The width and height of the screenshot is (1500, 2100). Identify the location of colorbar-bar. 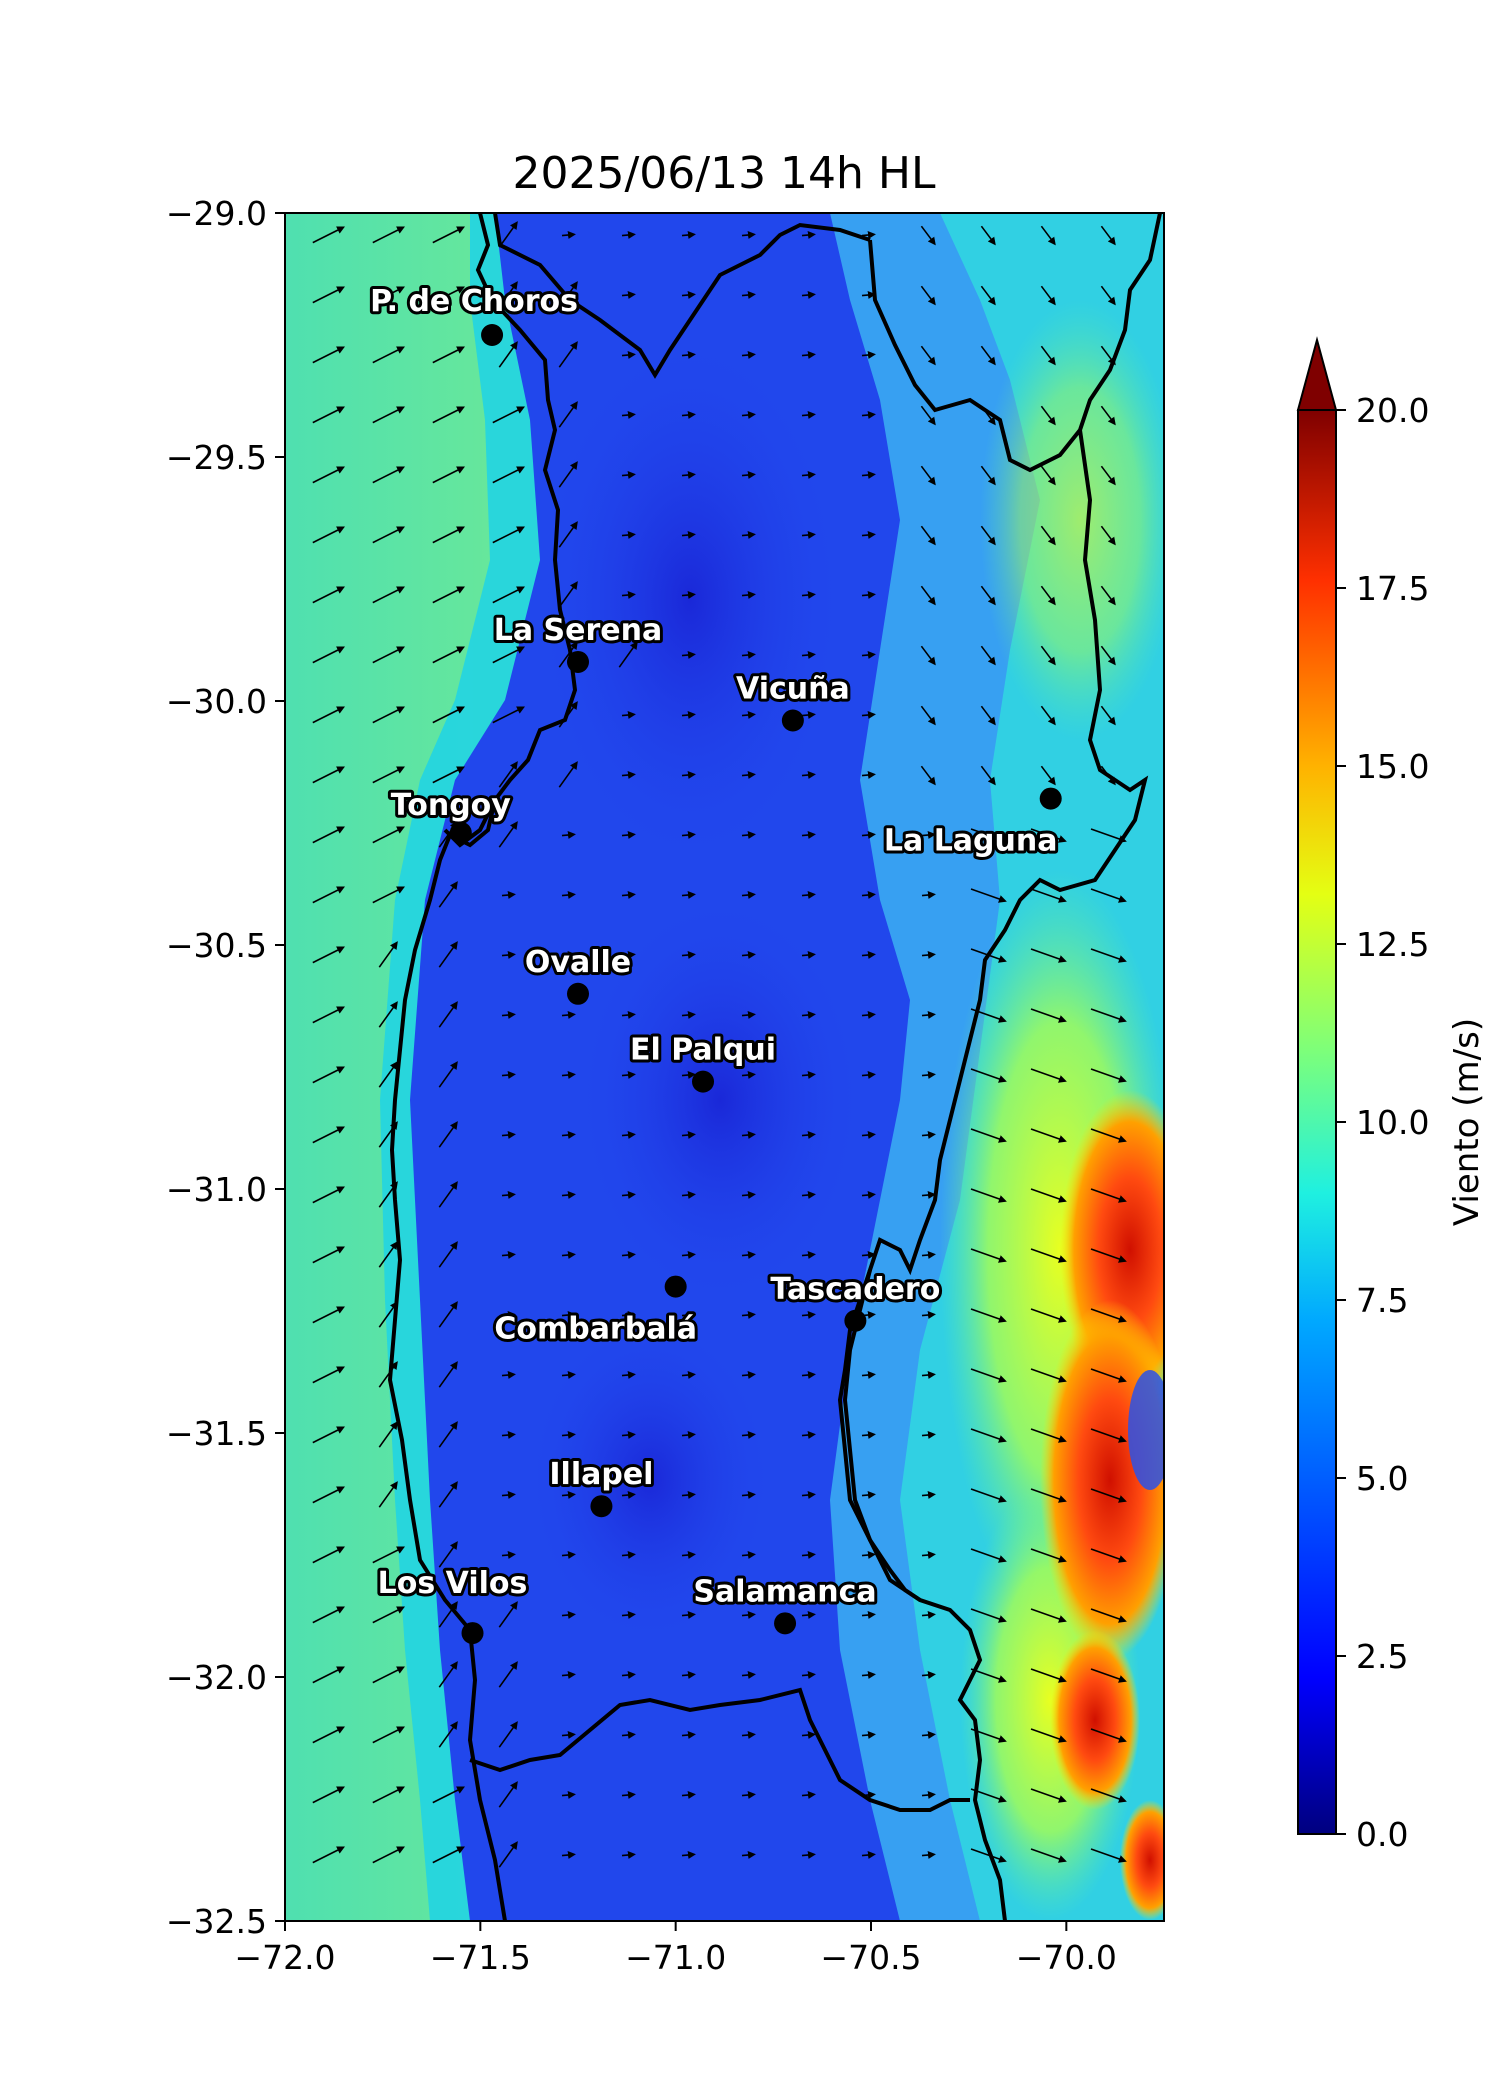
(1317, 1122).